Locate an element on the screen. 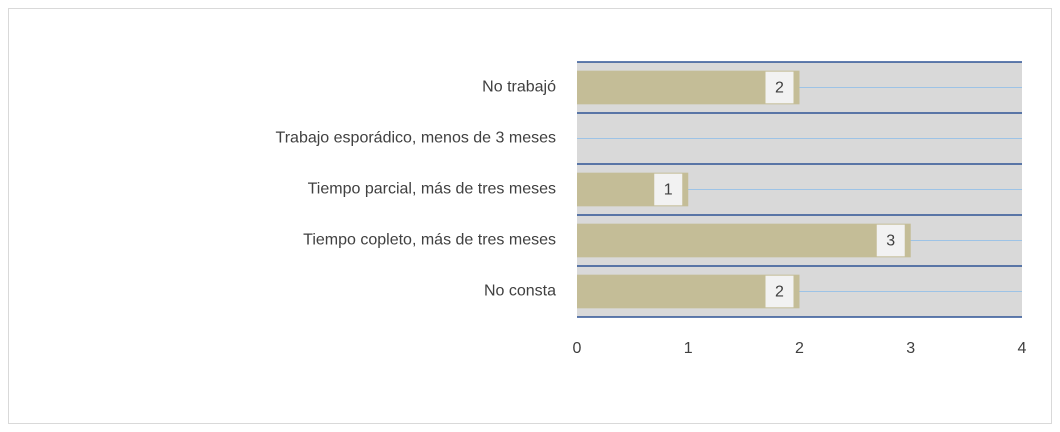 The image size is (1060, 432). y-tick-label: No trabajó is located at coordinates (519, 87).